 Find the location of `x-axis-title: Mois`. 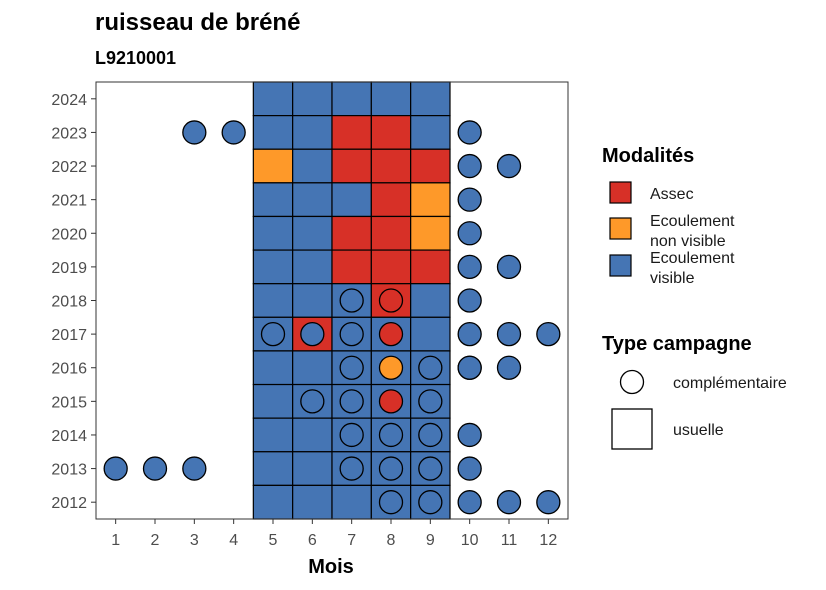

x-axis-title: Mois is located at coordinates (331, 567).